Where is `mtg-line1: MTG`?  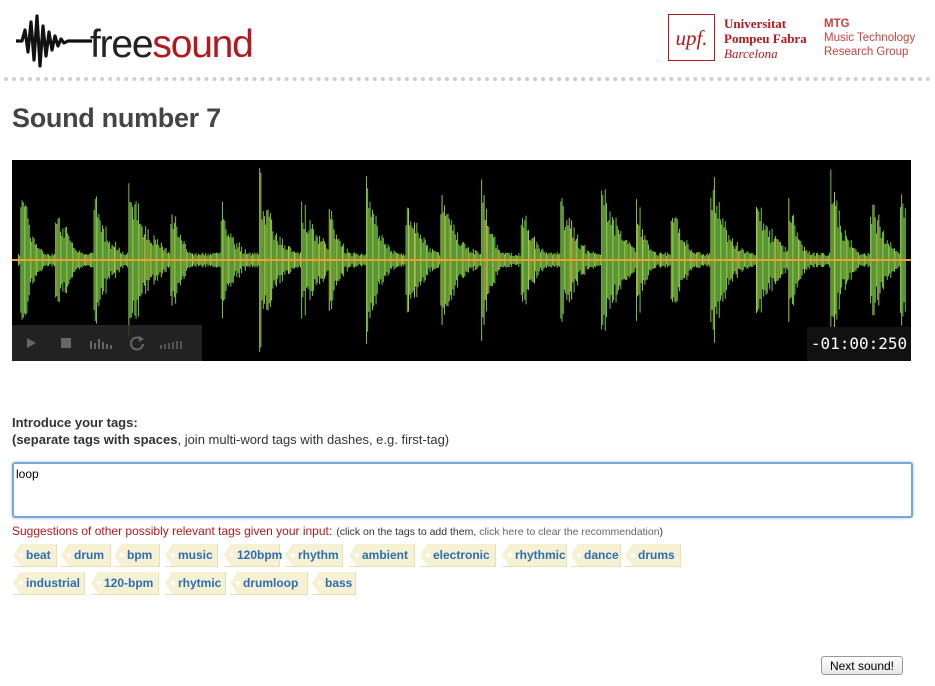
mtg-line1: MTG is located at coordinates (837, 24).